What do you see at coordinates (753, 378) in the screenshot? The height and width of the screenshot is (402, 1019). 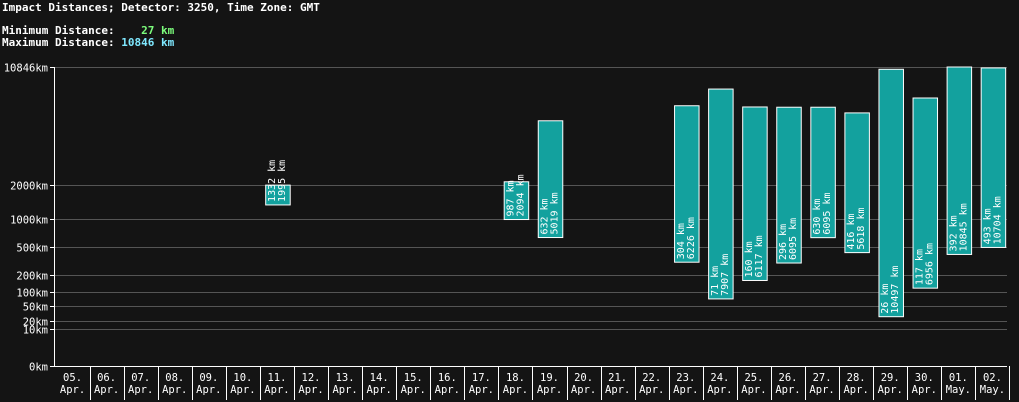 I see `x-tick-day: 25.` at bounding box center [753, 378].